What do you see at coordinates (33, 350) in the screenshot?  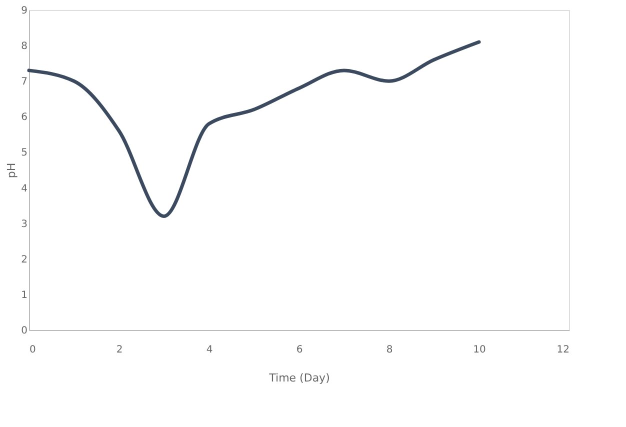 I see `x-tick-label: 0` at bounding box center [33, 350].